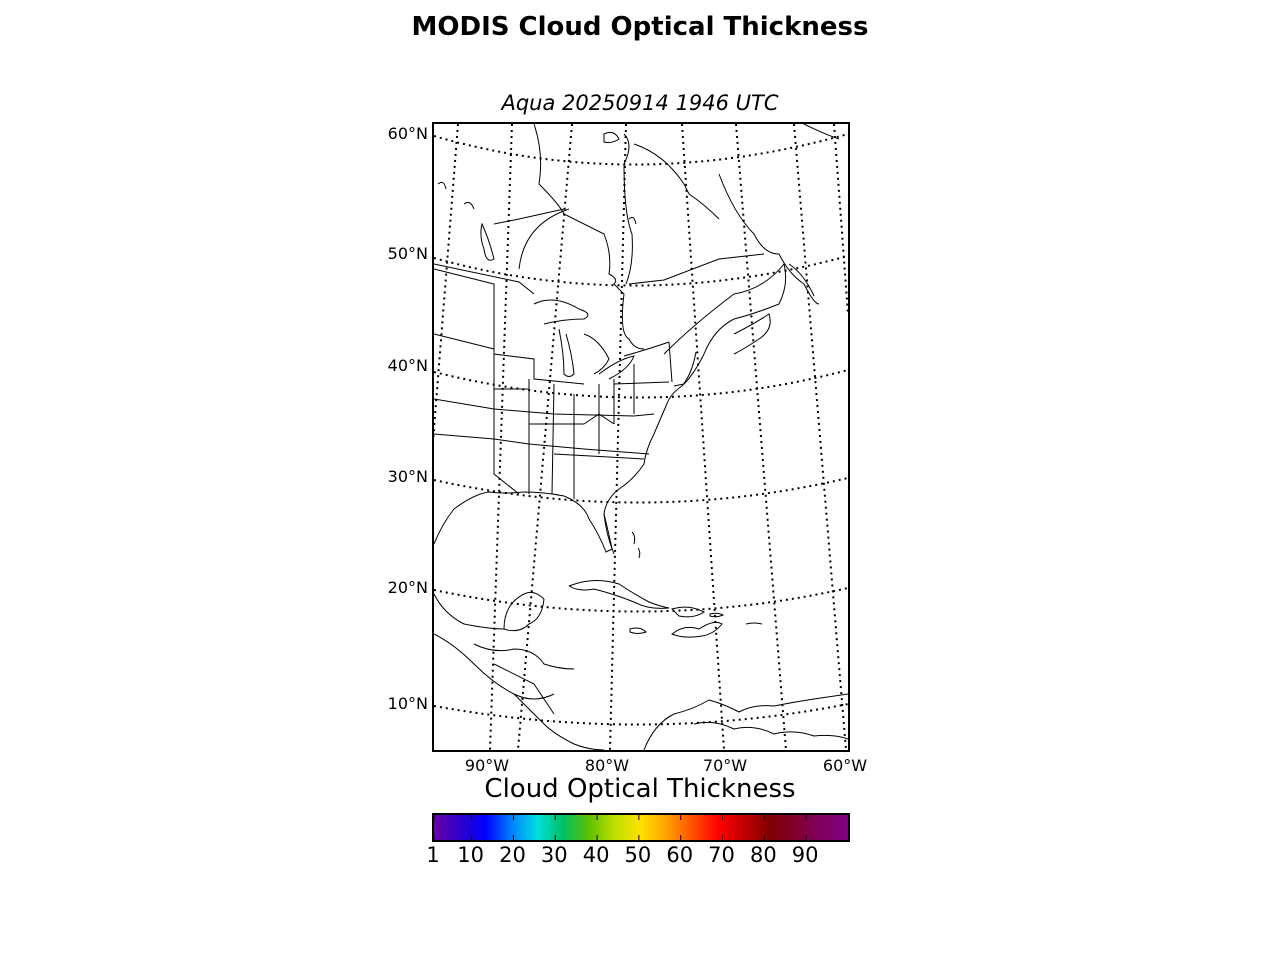 The width and height of the screenshot is (1280, 960). Describe the element at coordinates (407, 133) in the screenshot. I see `lat-label-60n: 60°N` at that location.